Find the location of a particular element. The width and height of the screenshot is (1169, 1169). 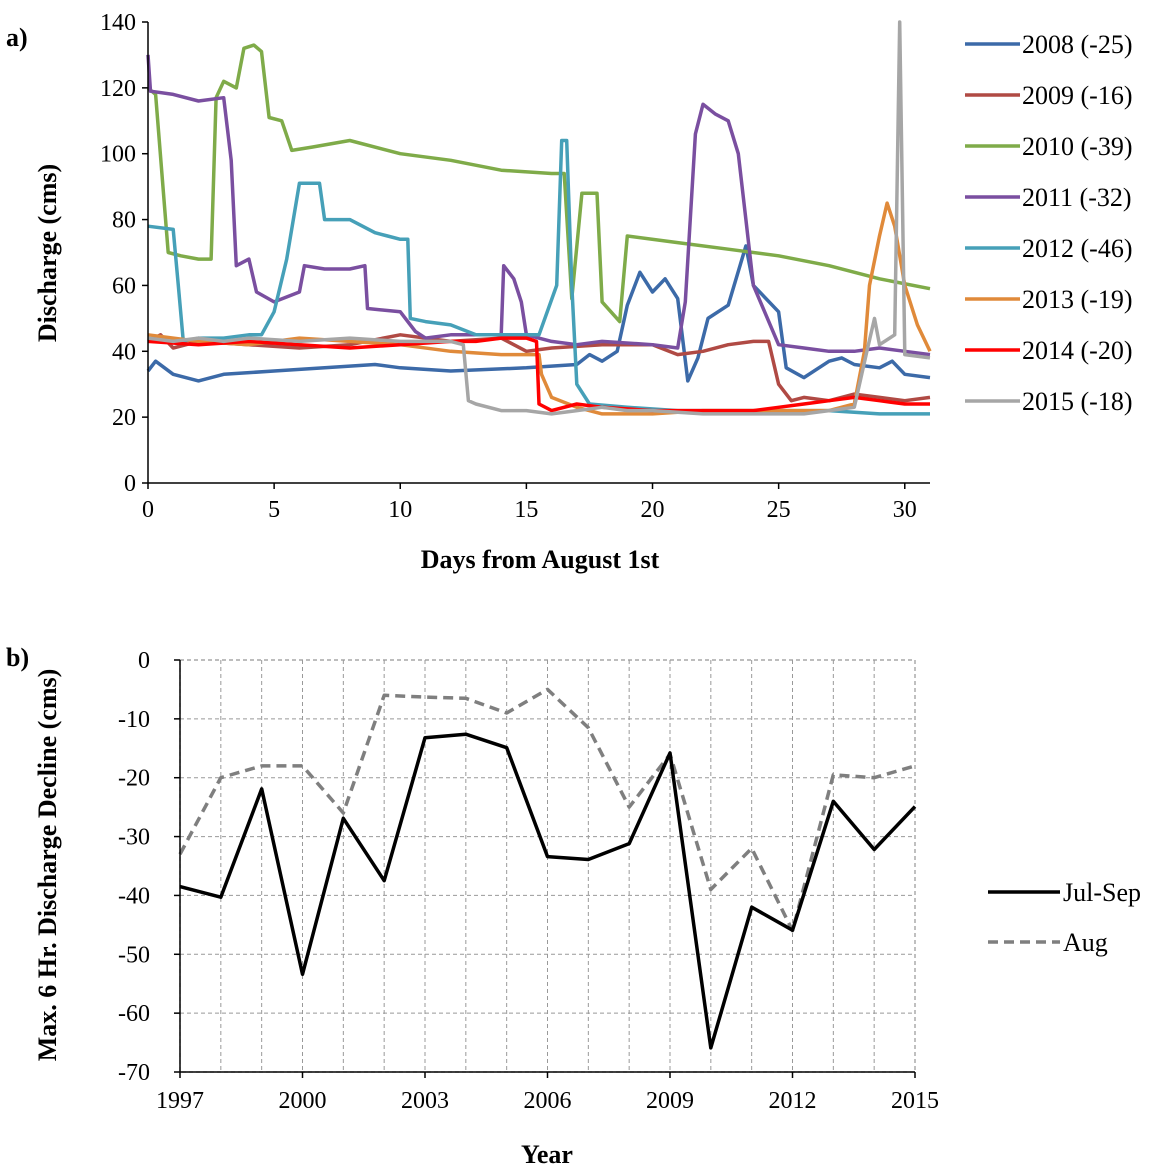

legend-label: Jul-Sep is located at coordinates (1102, 892).